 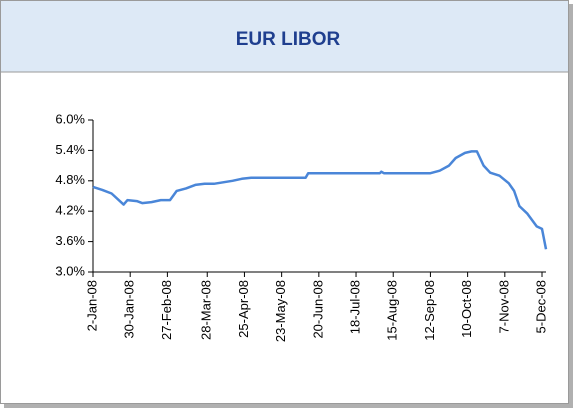 I want to click on x-tick-label: 30-Jan-08, so click(x=129, y=309).